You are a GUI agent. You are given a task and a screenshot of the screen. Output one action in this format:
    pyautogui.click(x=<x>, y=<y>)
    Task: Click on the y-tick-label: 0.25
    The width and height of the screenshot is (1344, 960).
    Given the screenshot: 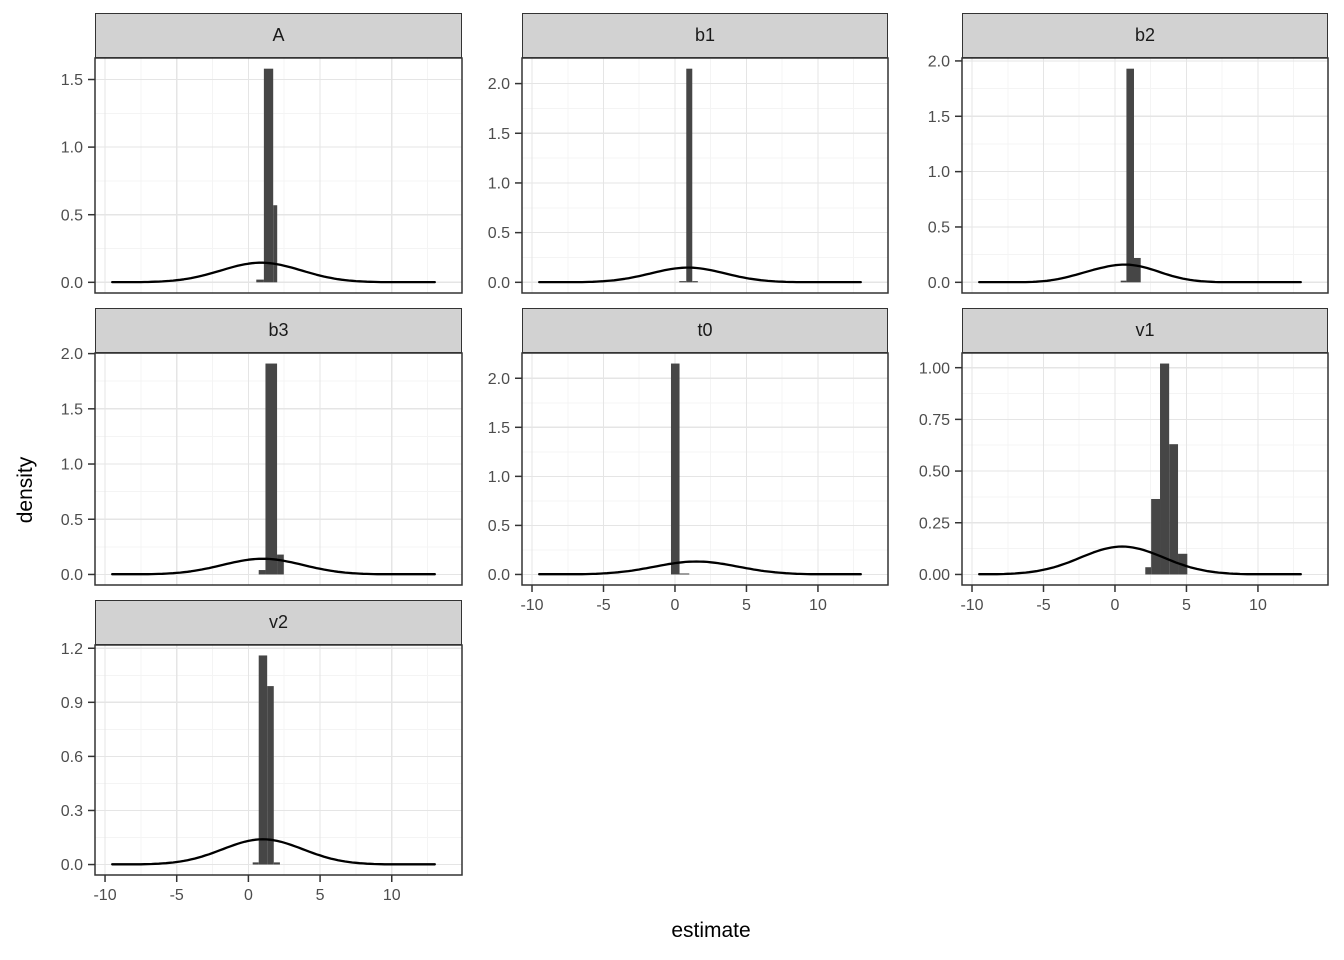 What is the action you would take?
    pyautogui.click(x=934, y=523)
    